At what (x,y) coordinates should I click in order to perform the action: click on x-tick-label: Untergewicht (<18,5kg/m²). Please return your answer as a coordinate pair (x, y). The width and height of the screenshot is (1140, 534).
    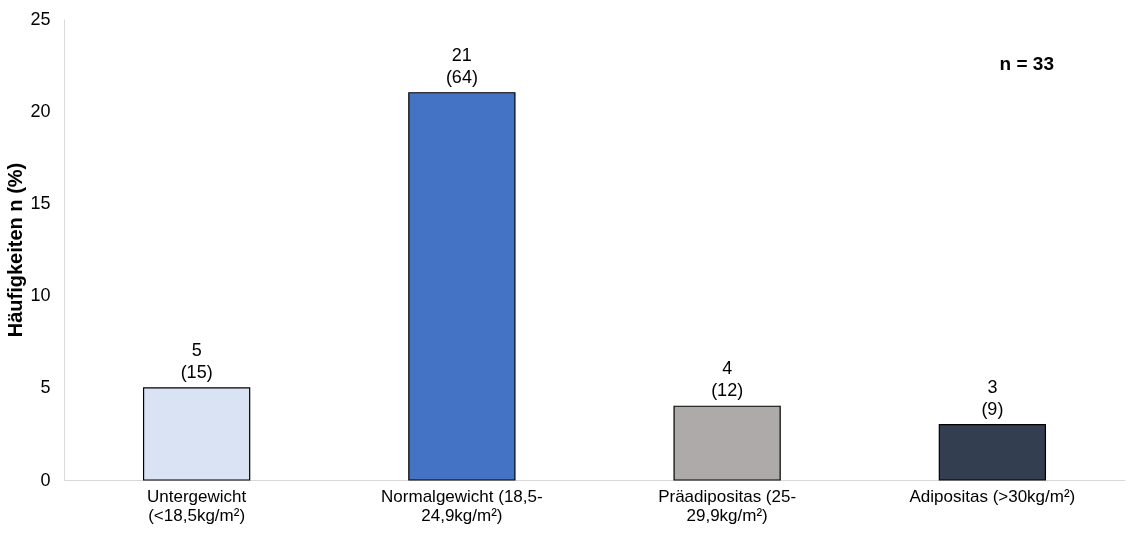
    Looking at the image, I should click on (197, 505).